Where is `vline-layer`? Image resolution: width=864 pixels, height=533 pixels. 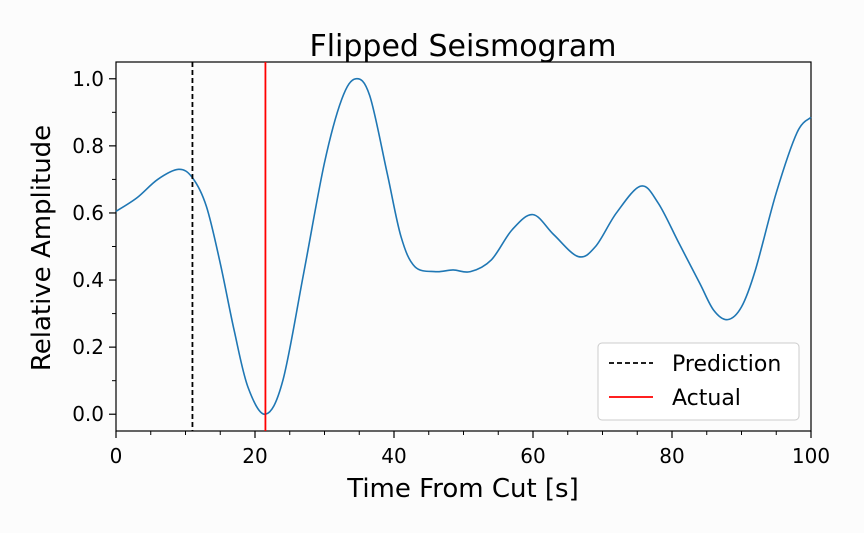 vline-layer is located at coordinates (229, 246).